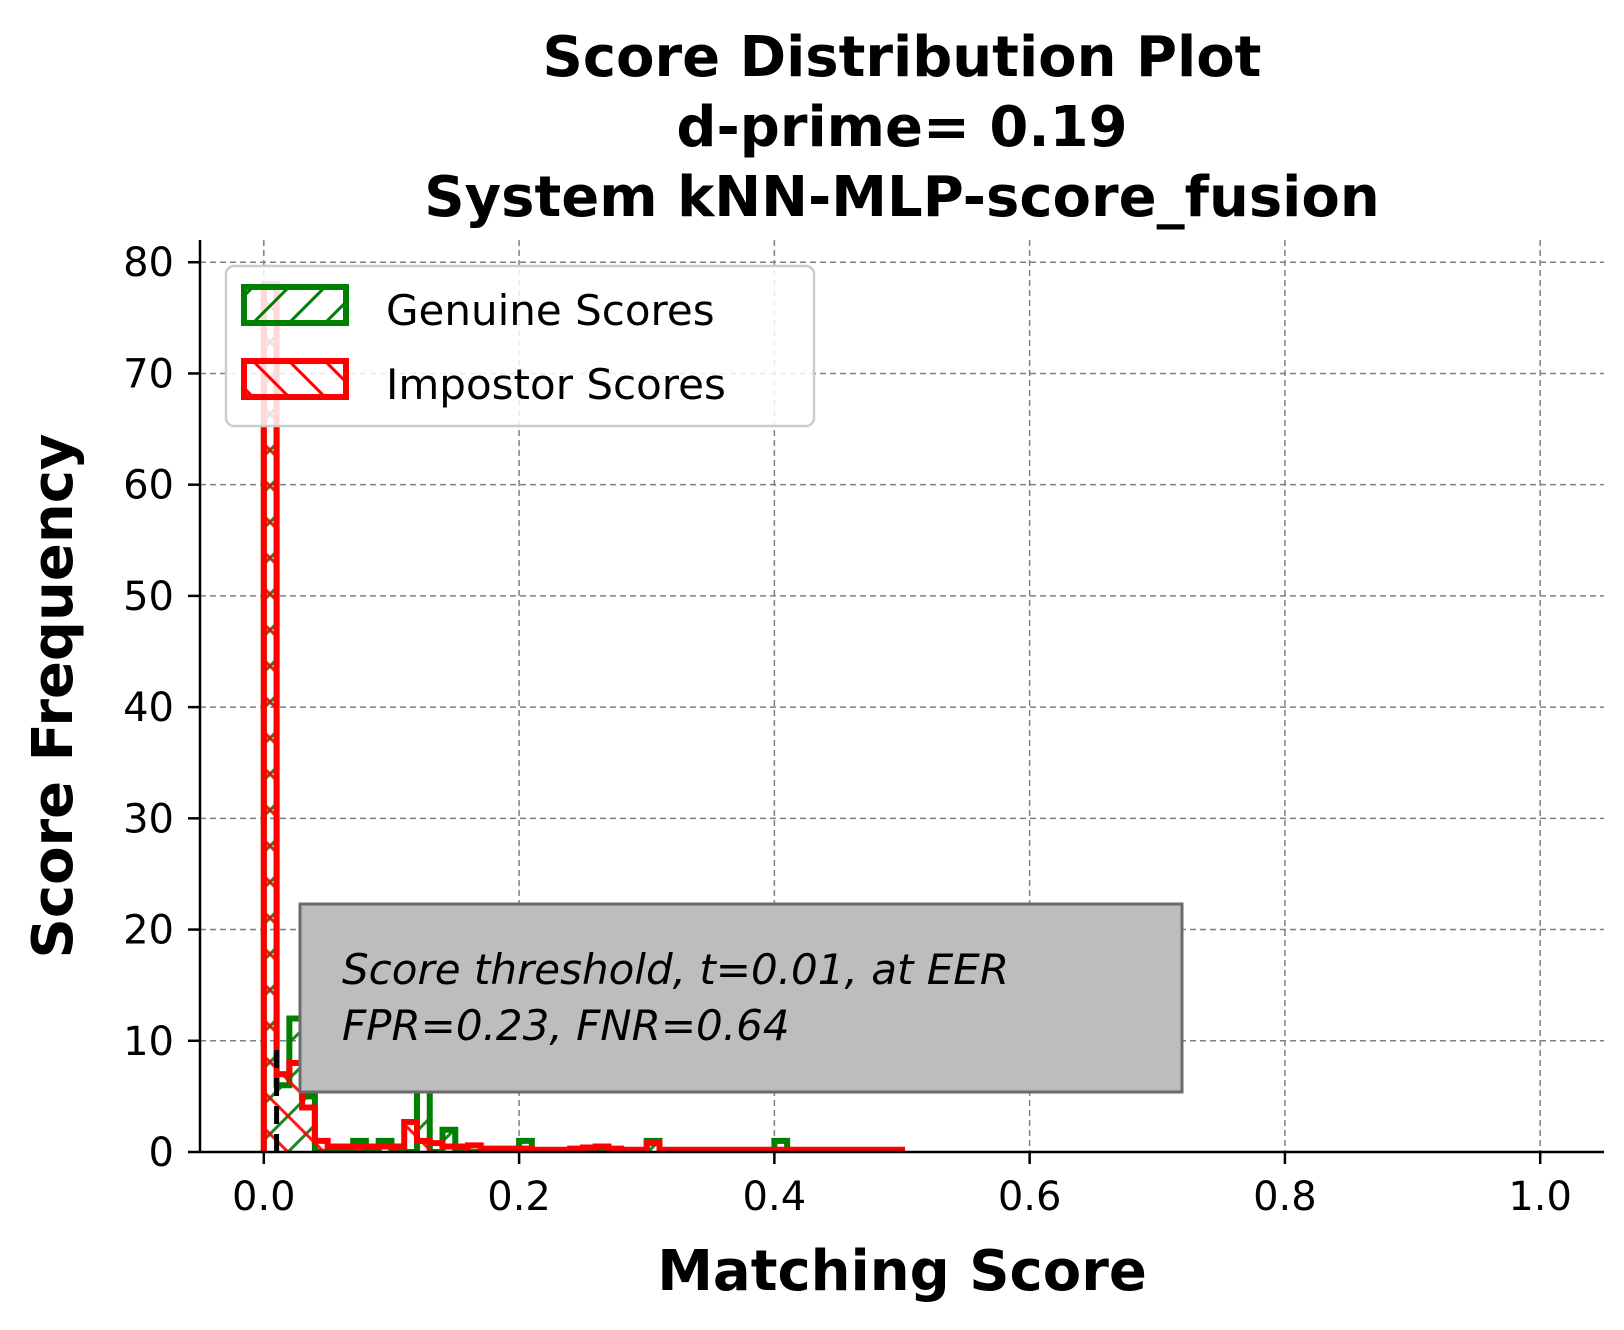  I want to click on annotation-line-1: Score threshold, t=0.01, at EER, so click(675, 969).